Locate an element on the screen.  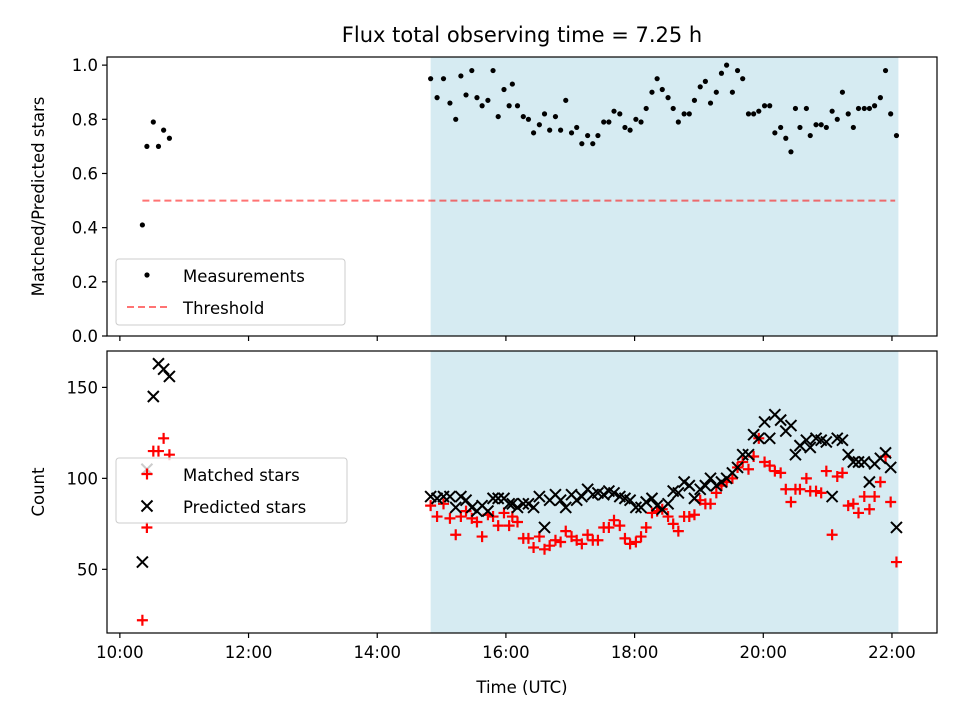
legend-predicted-label: Predicted stars is located at coordinates (244, 507).